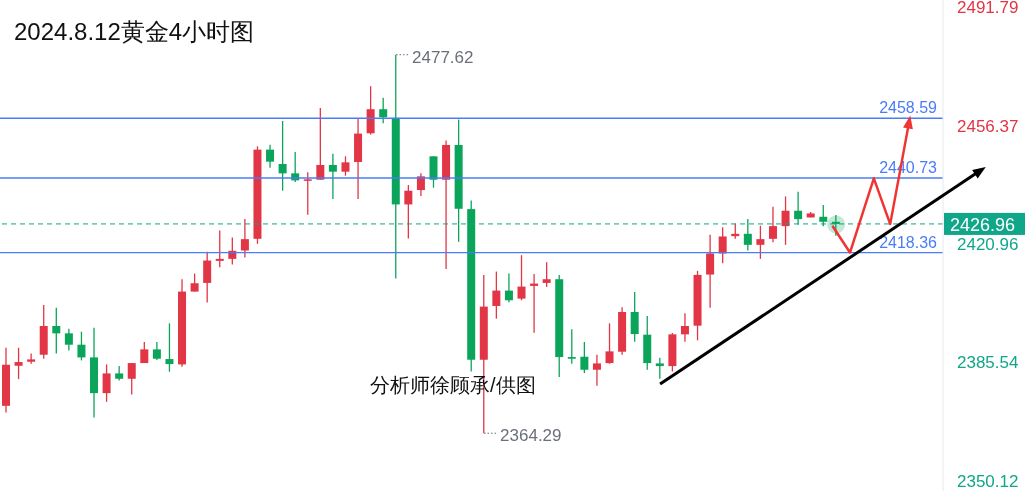  Describe the element at coordinates (988, 481) in the screenshot. I see `y-tick-label: 2350.12` at that location.